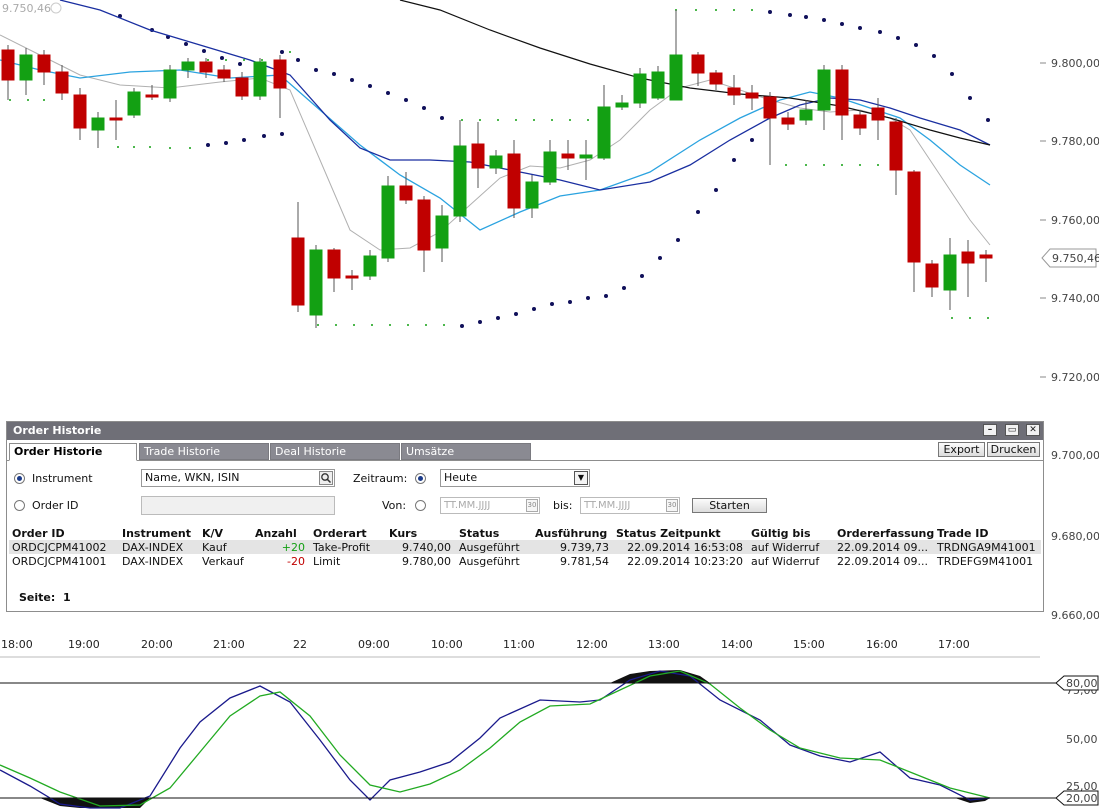  What do you see at coordinates (461, 477) in the screenshot?
I see `zeitraum-value: Heute` at bounding box center [461, 477].